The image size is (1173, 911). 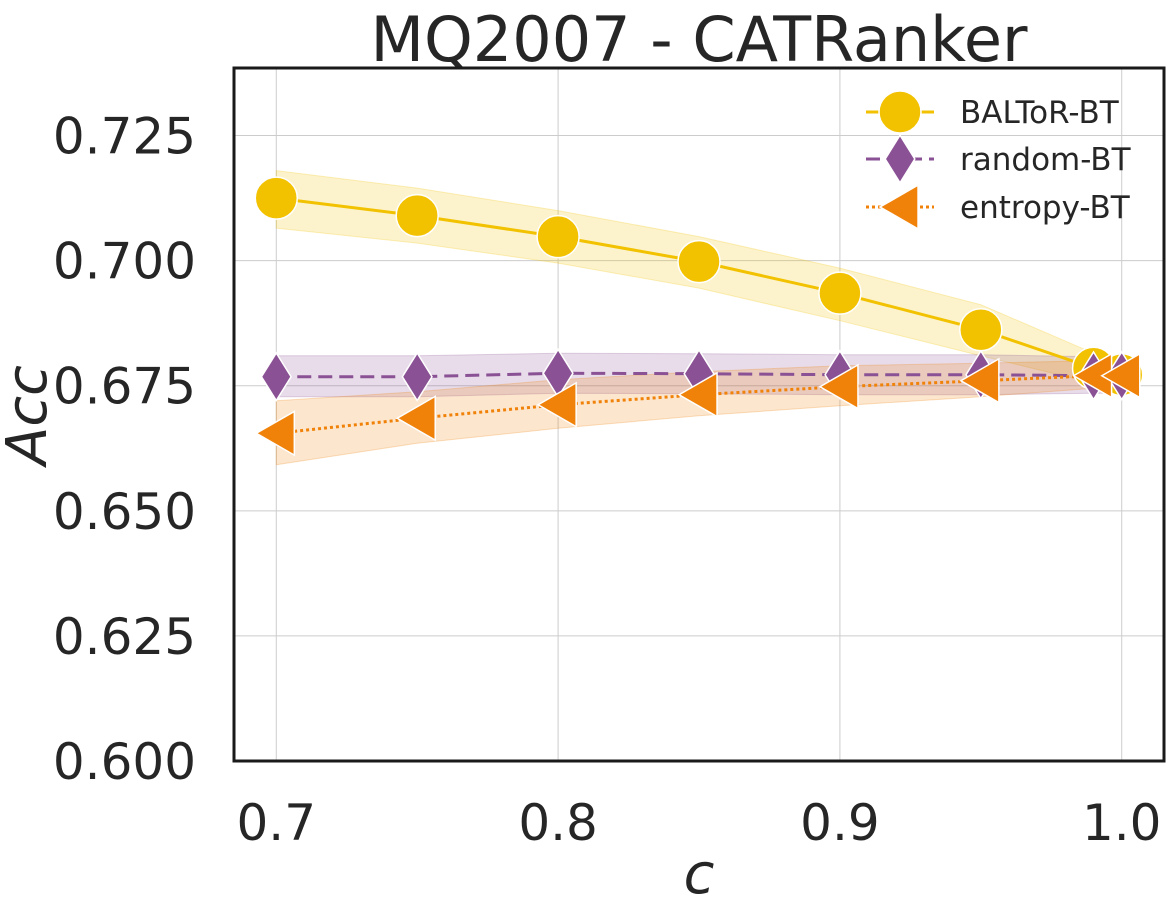 I want to click on x-tick-label-1: 0.8, so click(x=558, y=823).